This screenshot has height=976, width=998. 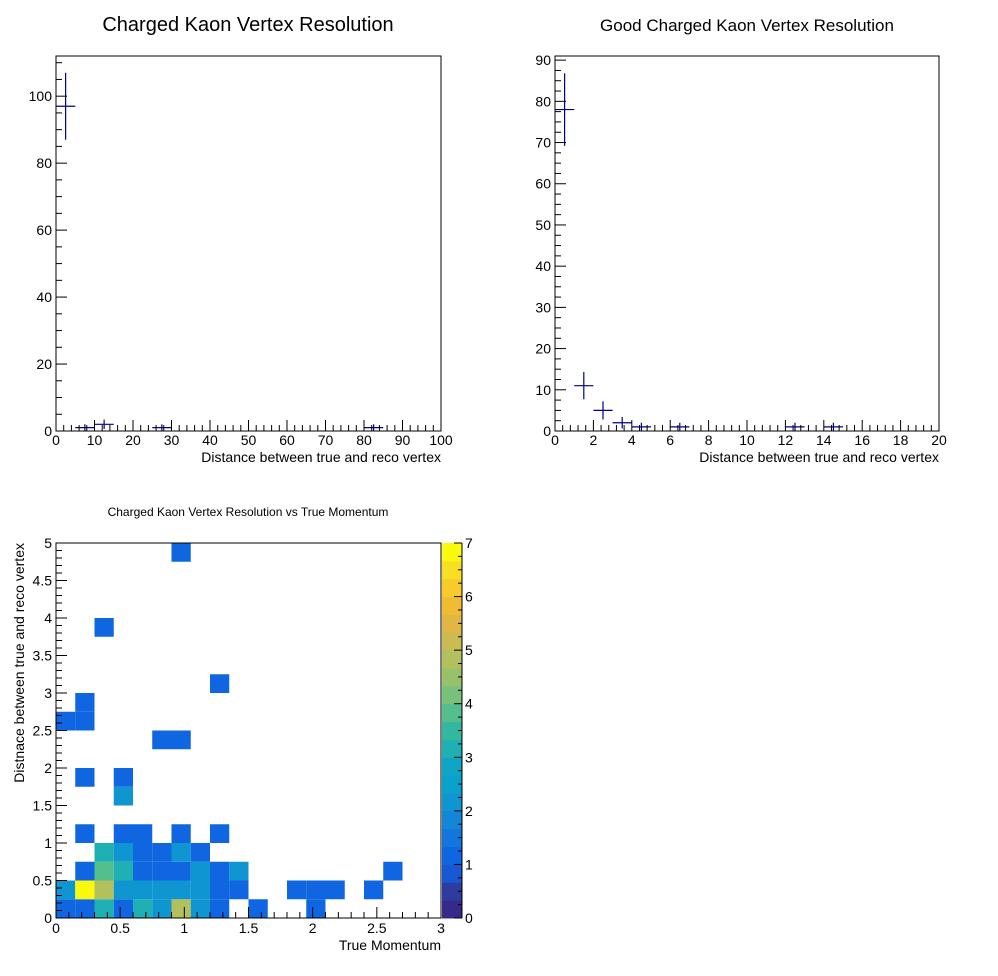 I want to click on x-tick-label: 90, so click(x=403, y=440).